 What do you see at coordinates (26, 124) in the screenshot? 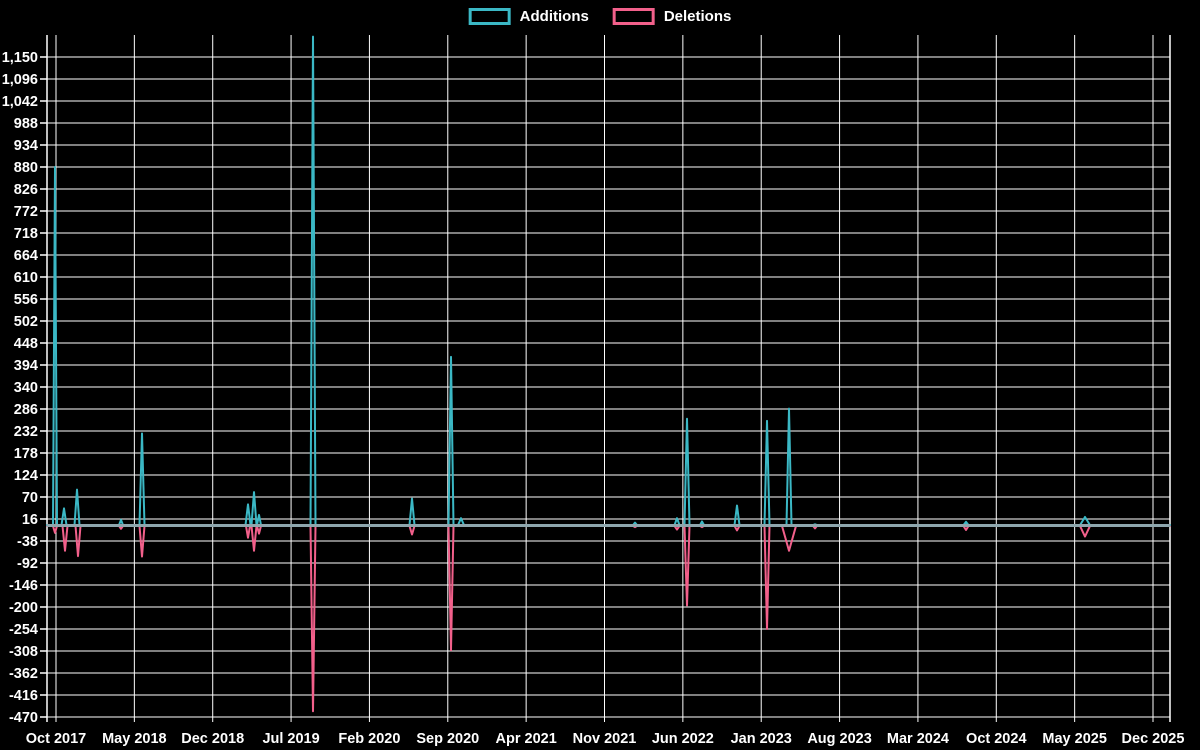
I see `y-axis-tick-label: 988` at bounding box center [26, 124].